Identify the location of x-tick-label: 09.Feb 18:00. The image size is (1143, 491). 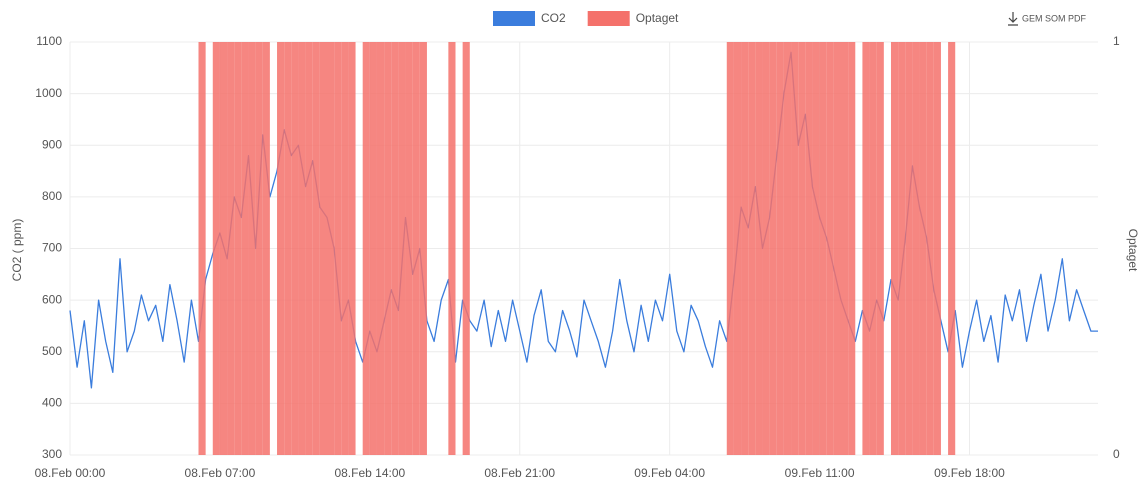
(969, 473).